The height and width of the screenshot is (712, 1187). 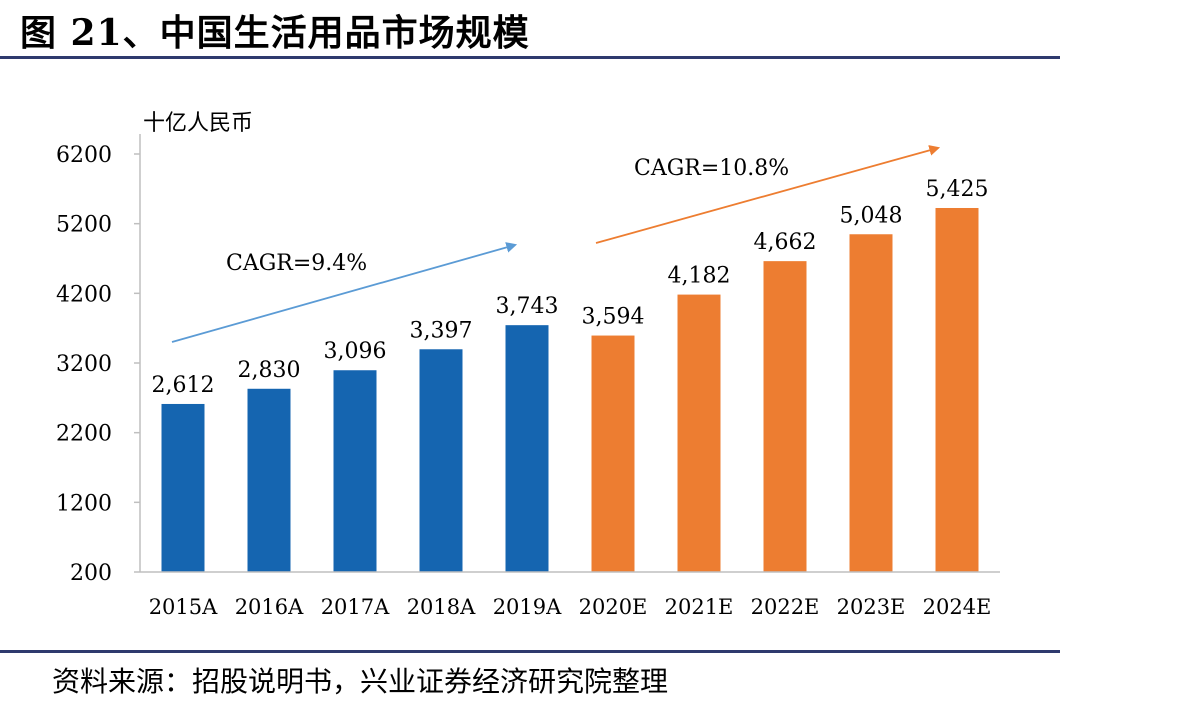 What do you see at coordinates (183, 487) in the screenshot?
I see `bar-2015A` at bounding box center [183, 487].